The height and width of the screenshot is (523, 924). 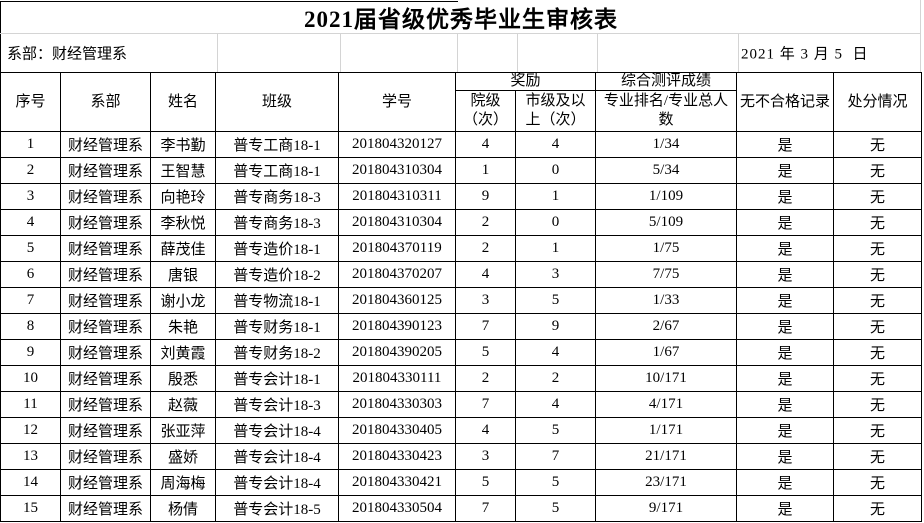 What do you see at coordinates (397, 196) in the screenshot?
I see `cell-xuehao: 201804310311` at bounding box center [397, 196].